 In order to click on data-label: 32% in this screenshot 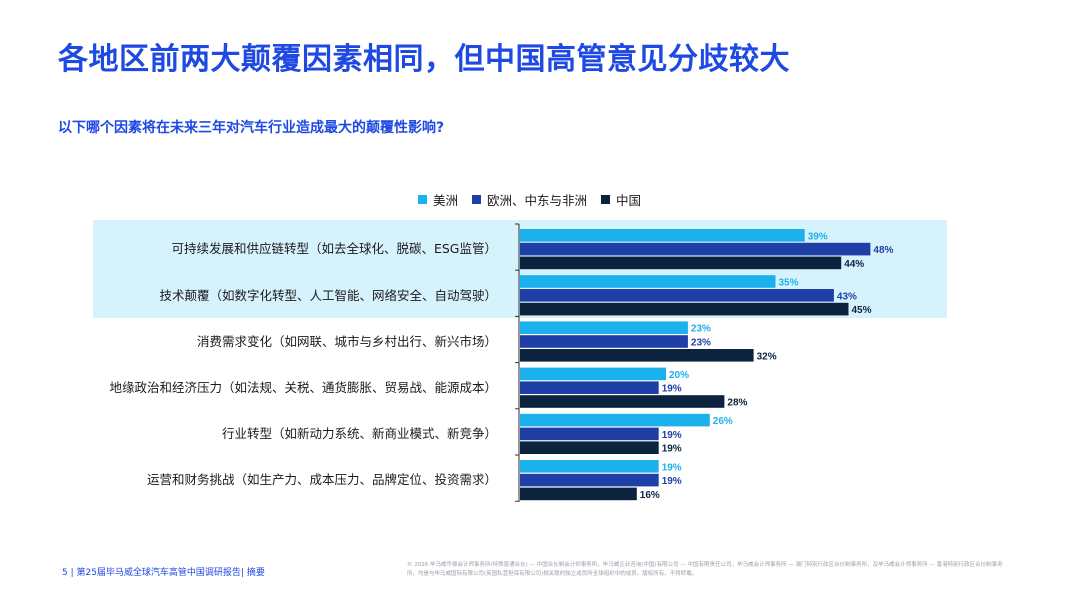, I will do `click(767, 356)`.